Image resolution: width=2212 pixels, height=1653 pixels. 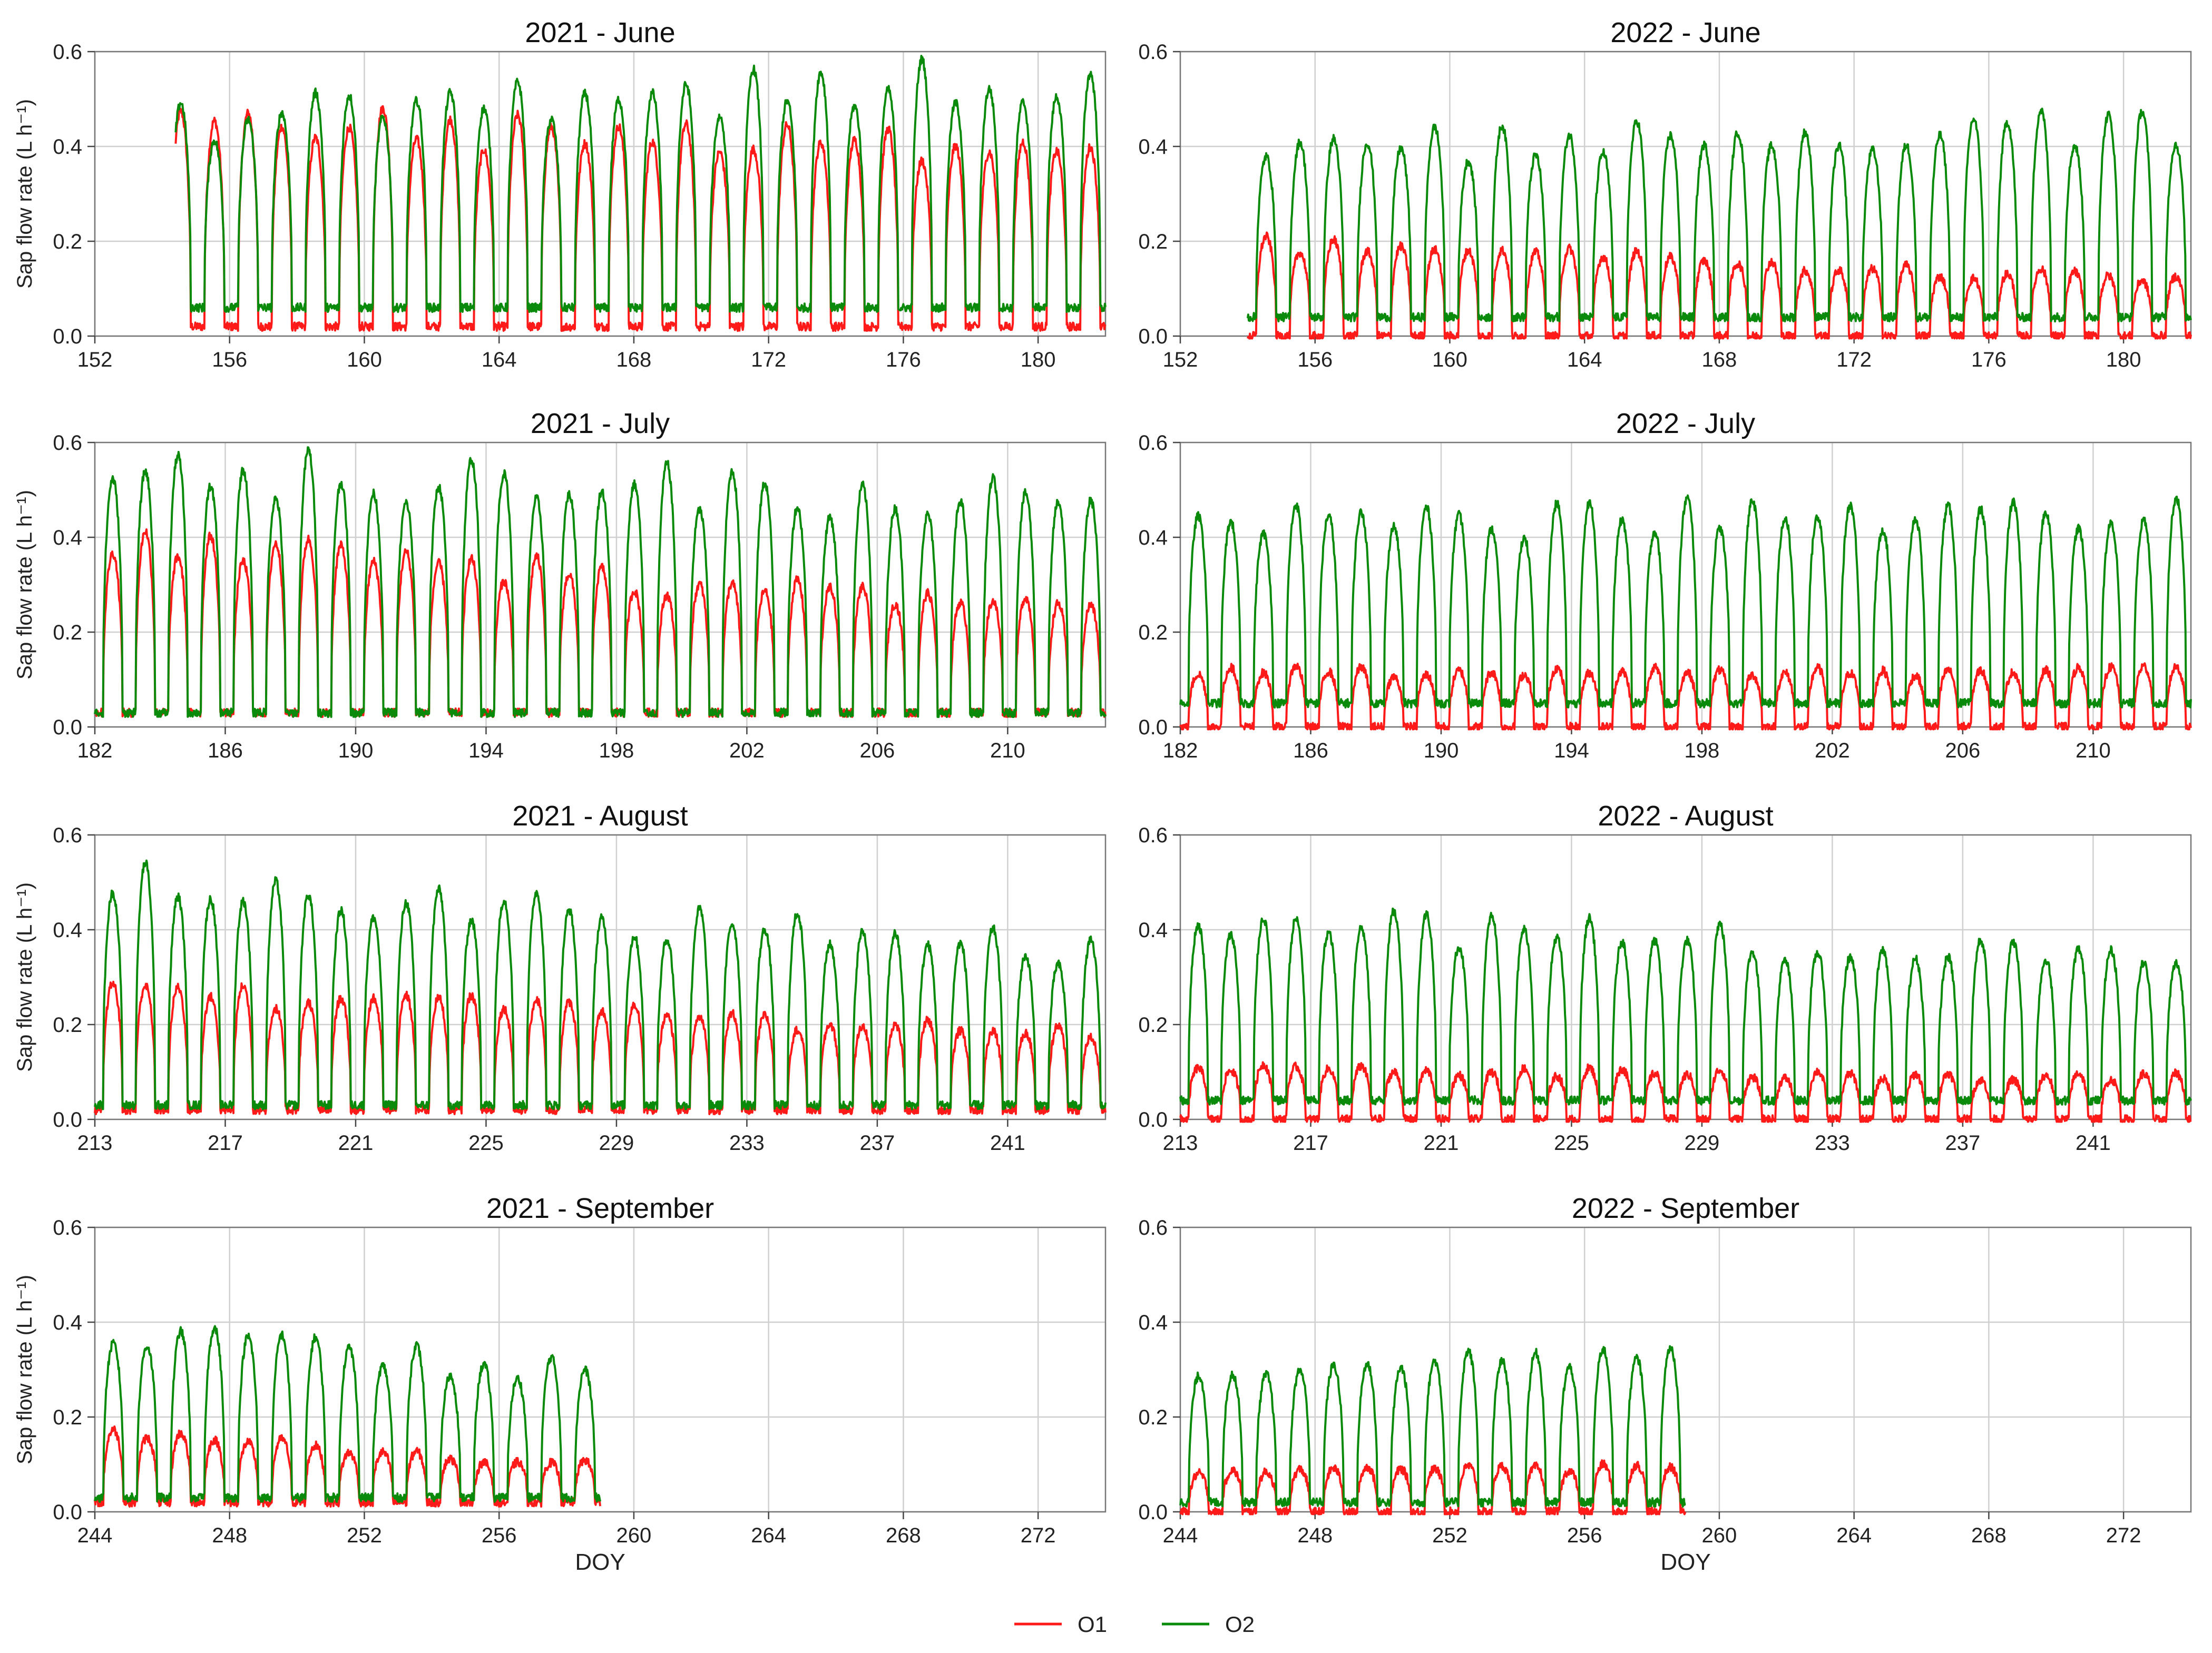 I want to click on x-tick-label: 272, so click(x=1038, y=1535).